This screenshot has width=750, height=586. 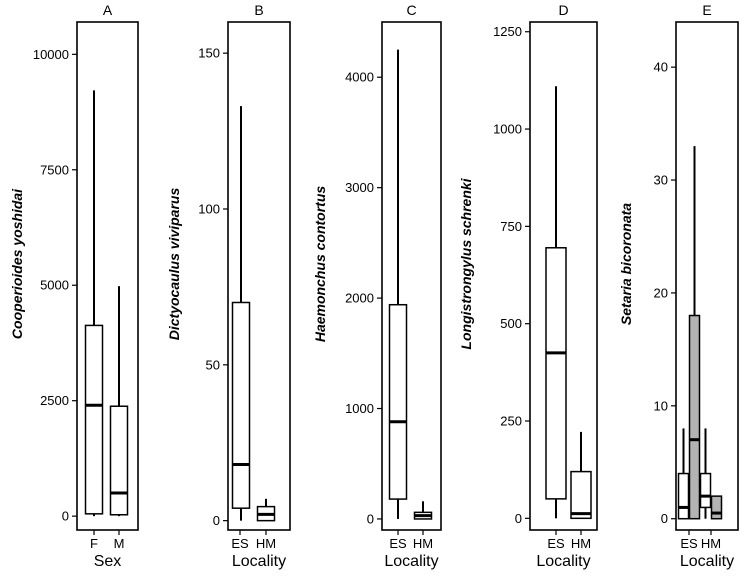 What do you see at coordinates (209, 208) in the screenshot?
I see `y-tick-label: 100` at bounding box center [209, 208].